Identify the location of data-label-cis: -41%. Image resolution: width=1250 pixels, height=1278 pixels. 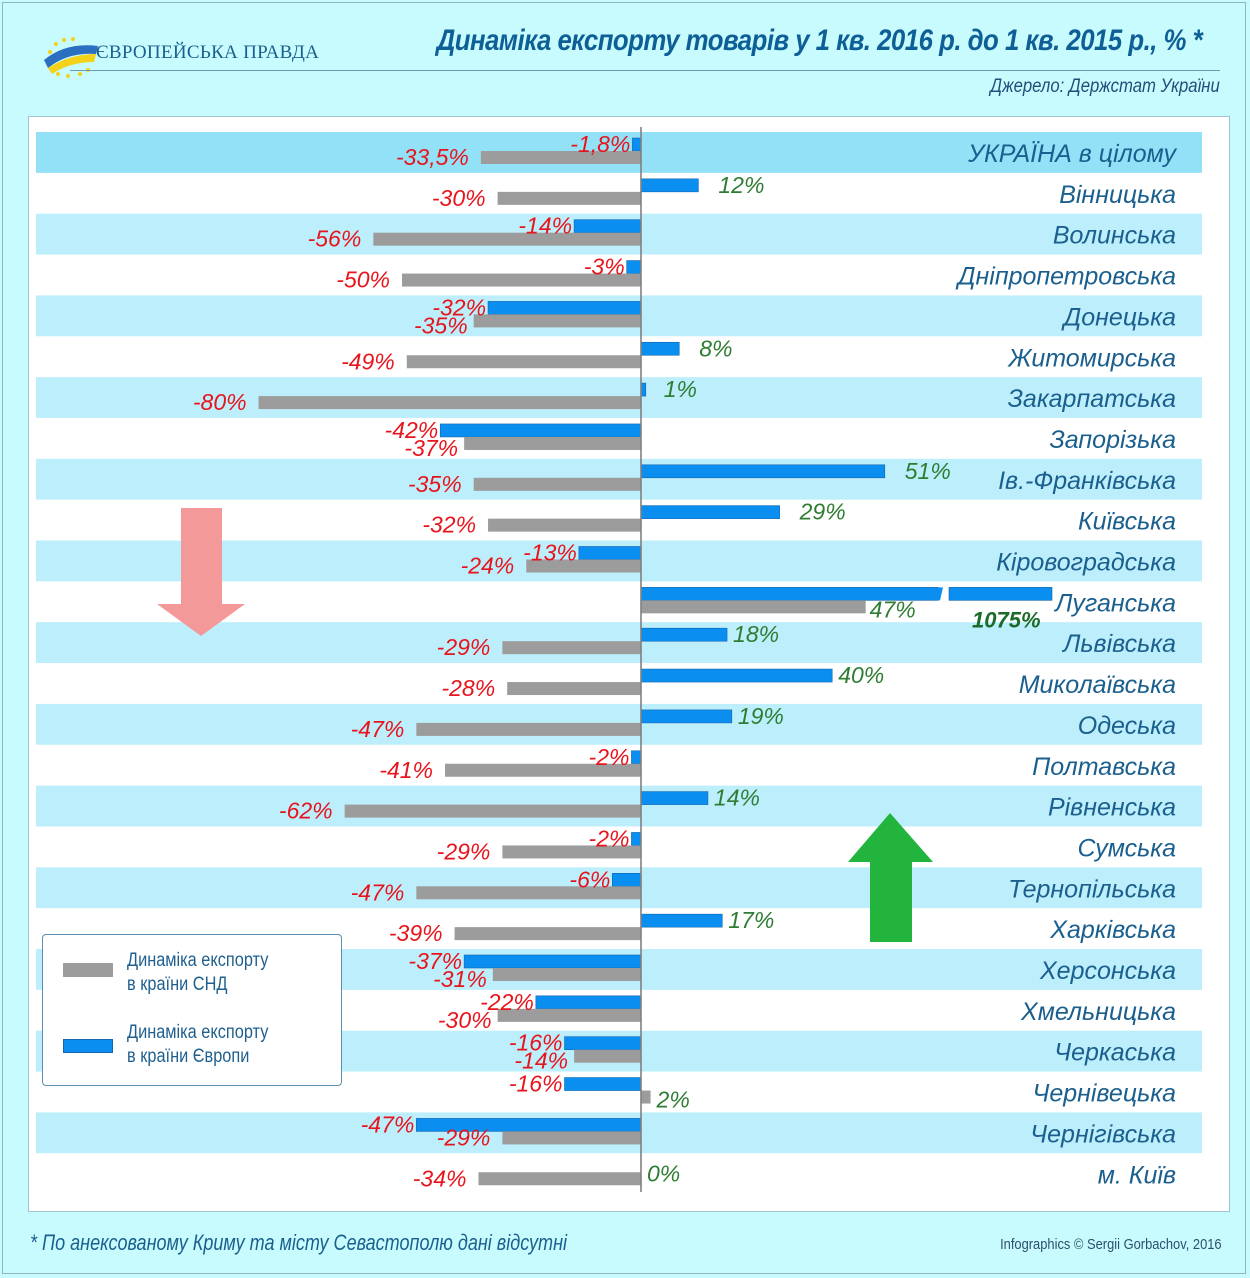
(406, 770).